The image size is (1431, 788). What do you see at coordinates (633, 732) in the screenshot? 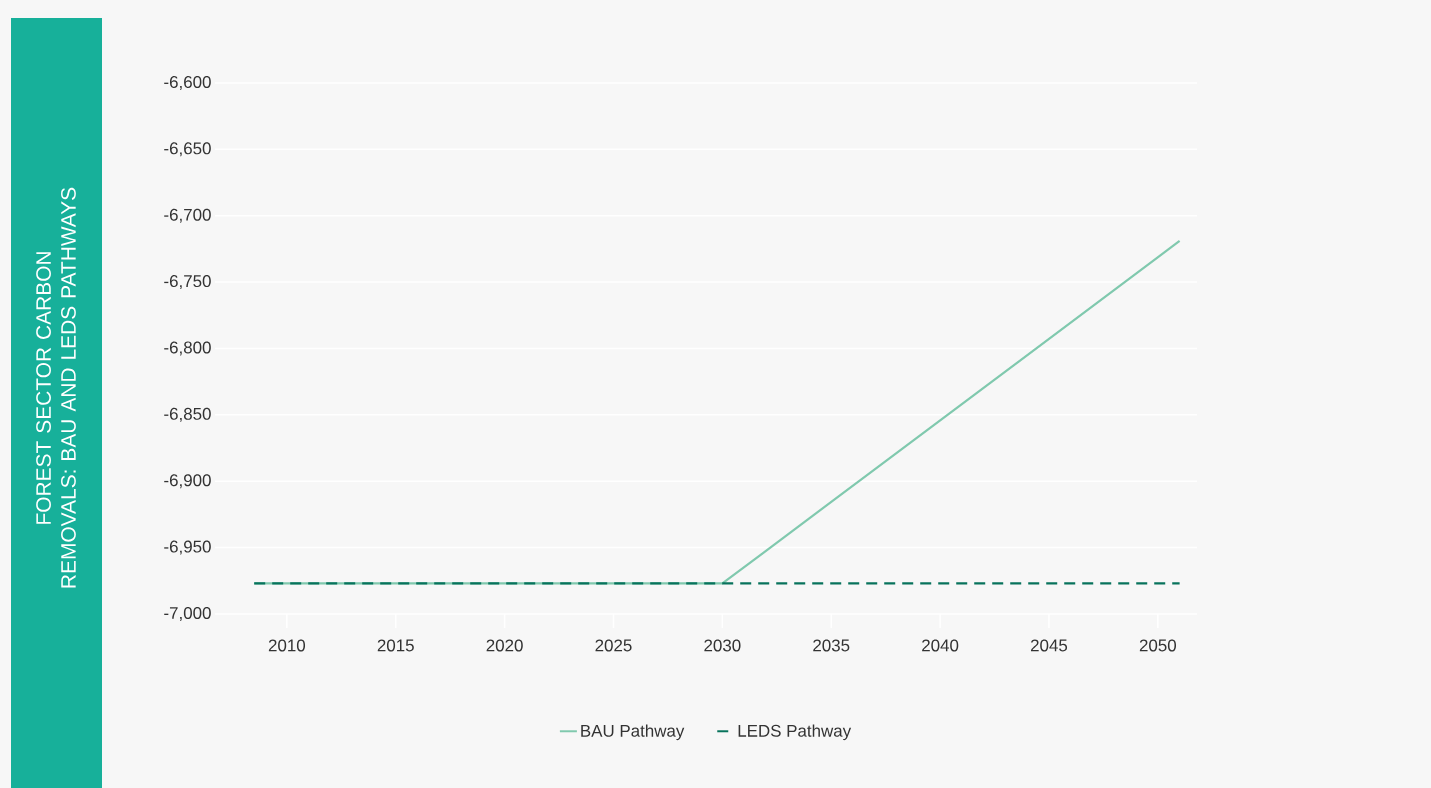
I see `legend-label: BAU Pathway` at bounding box center [633, 732].